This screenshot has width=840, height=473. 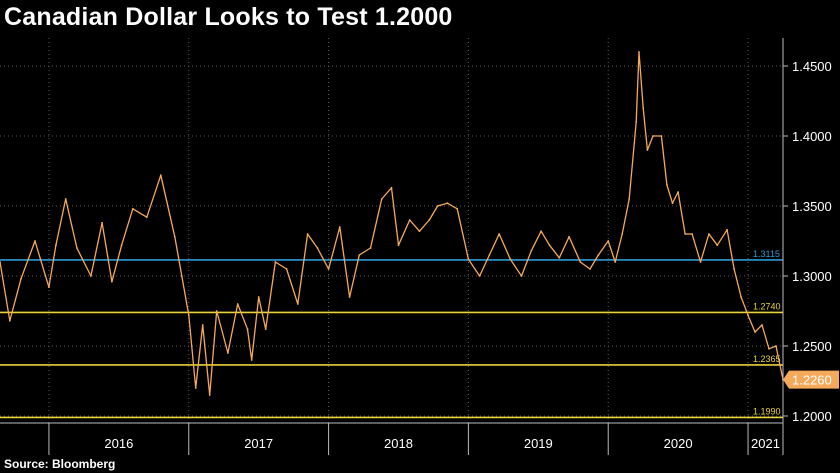 I want to click on x-tick-label: 2016, so click(x=118, y=443).